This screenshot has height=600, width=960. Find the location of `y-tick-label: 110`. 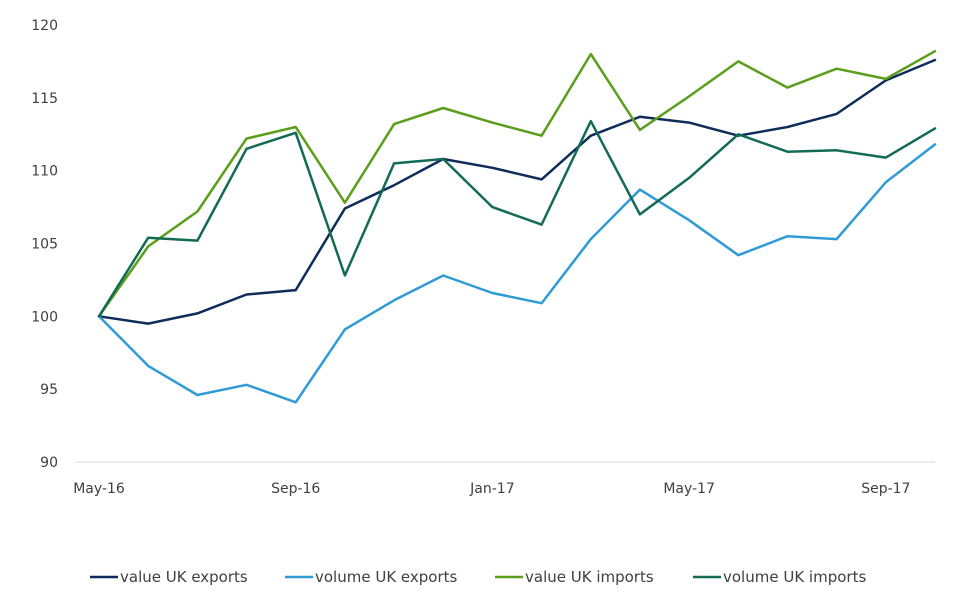

y-tick-label: 110 is located at coordinates (44, 172).